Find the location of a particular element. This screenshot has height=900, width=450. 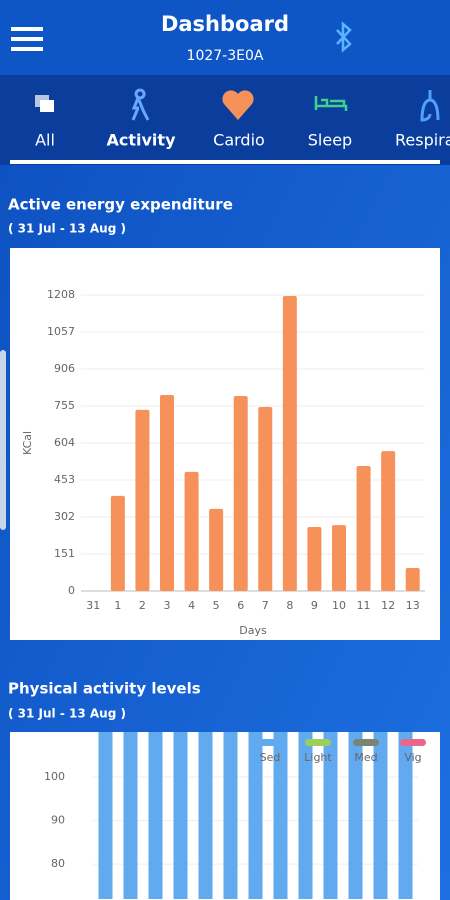

y-tick-label: 151 is located at coordinates (64, 553).